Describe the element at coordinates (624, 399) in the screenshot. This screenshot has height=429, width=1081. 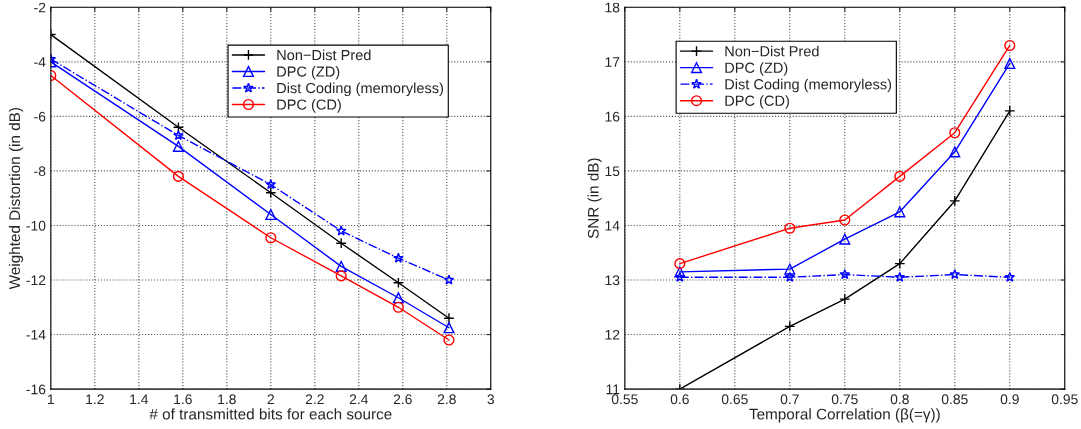
I see `x-tick-label: 0.55` at that location.